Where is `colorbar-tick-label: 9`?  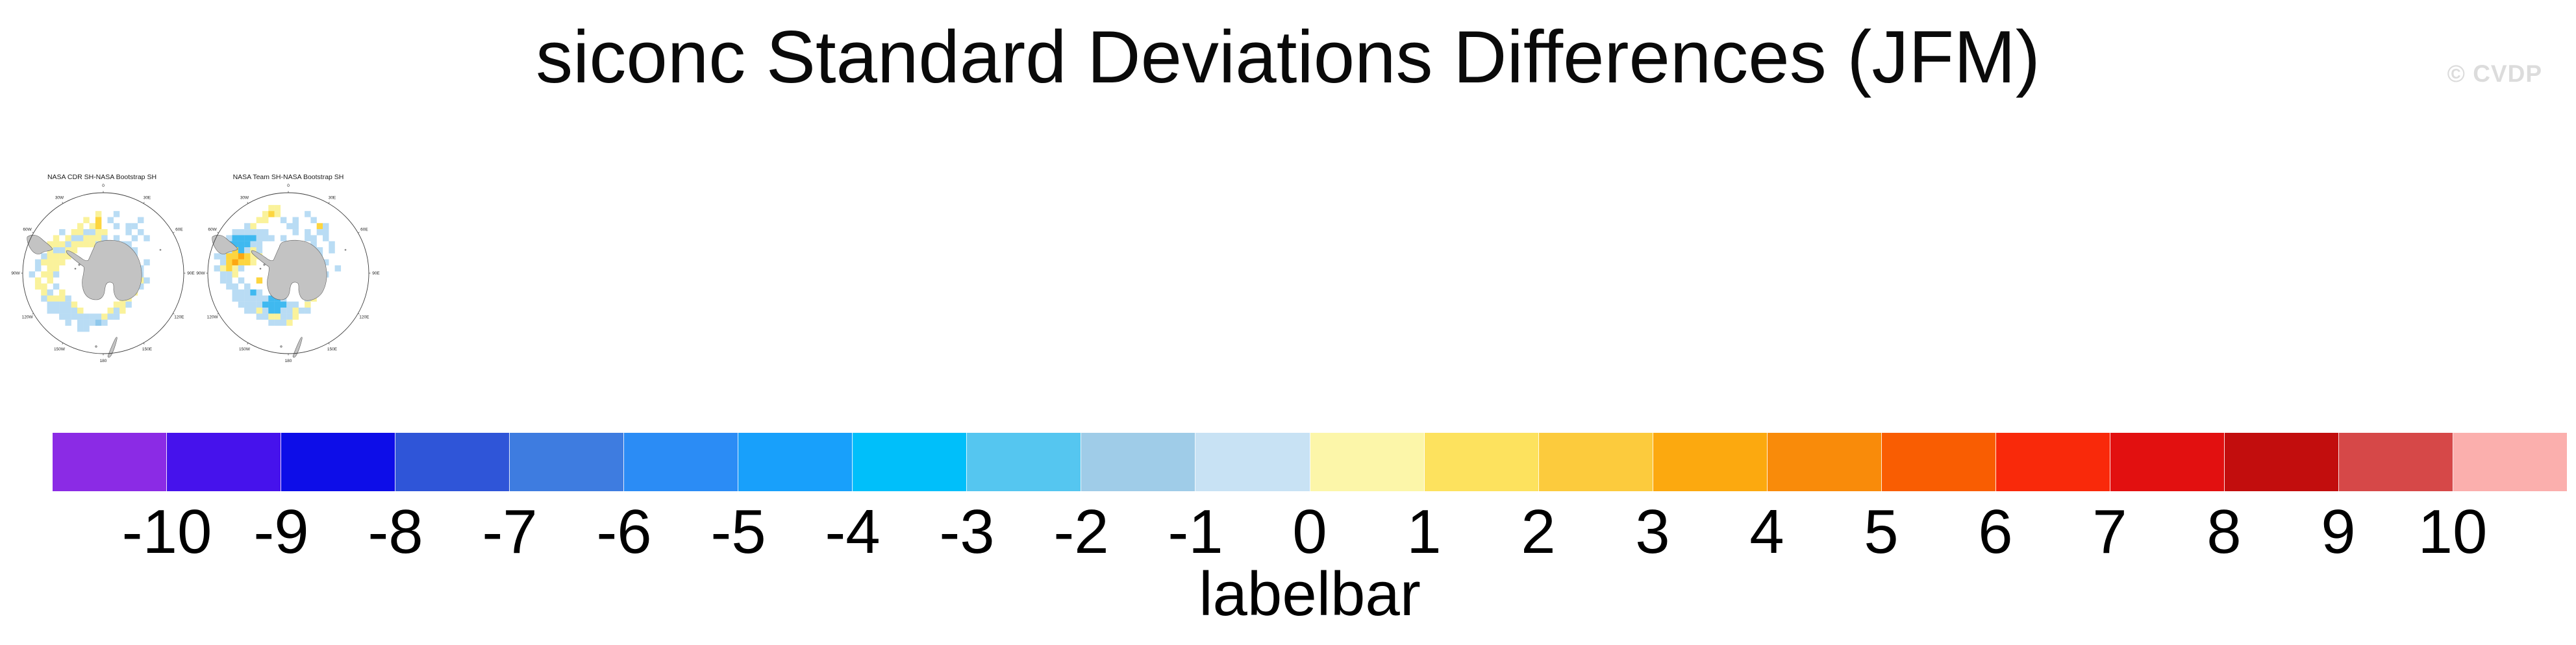
colorbar-tick-label: 9 is located at coordinates (2338, 531).